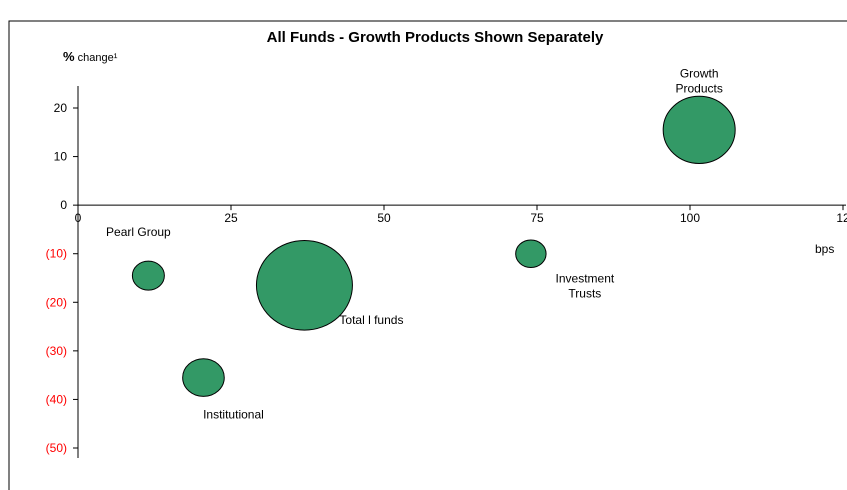  Describe the element at coordinates (824, 249) in the screenshot. I see `x-axis-label: bps` at that location.